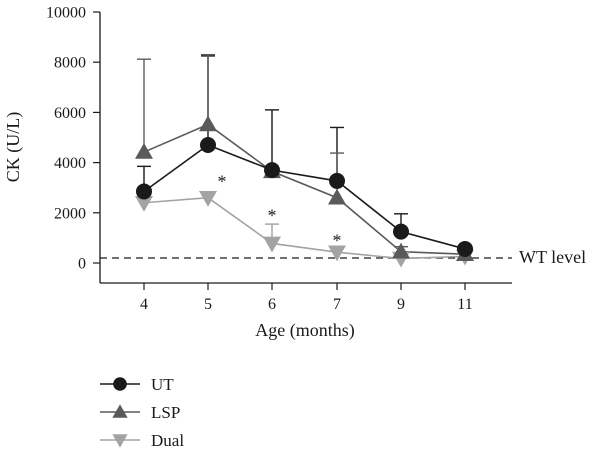  Describe the element at coordinates (464, 304) in the screenshot. I see `x-tick-label: 11` at that location.